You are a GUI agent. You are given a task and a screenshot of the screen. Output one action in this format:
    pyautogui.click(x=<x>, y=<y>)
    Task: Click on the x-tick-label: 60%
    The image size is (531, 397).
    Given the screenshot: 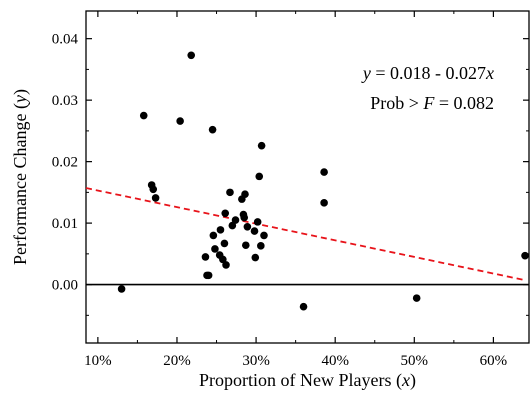 What is the action you would take?
    pyautogui.click(x=494, y=361)
    